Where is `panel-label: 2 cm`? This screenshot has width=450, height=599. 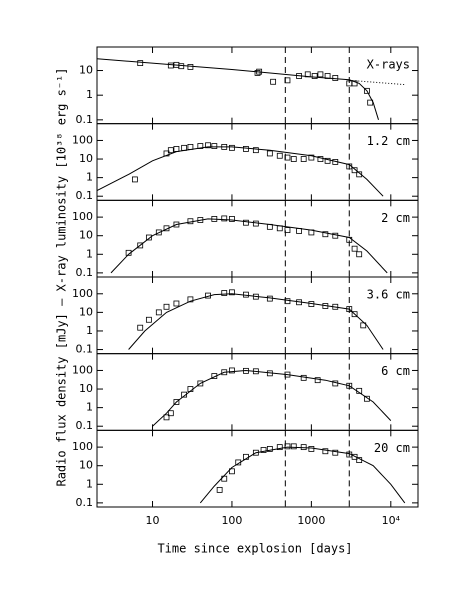 panel-label: 2 cm is located at coordinates (395, 218).